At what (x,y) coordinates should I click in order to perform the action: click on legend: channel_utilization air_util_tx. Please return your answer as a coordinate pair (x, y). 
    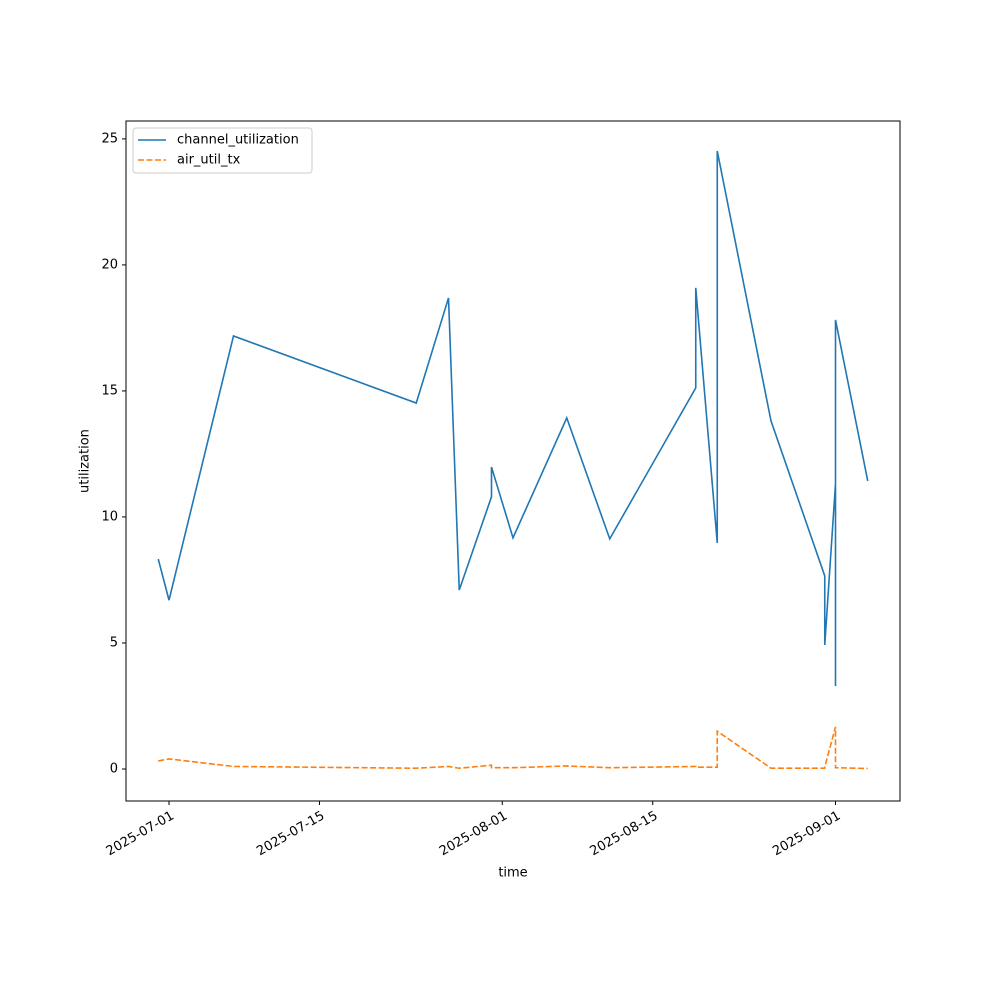
    Looking at the image, I should click on (222, 150).